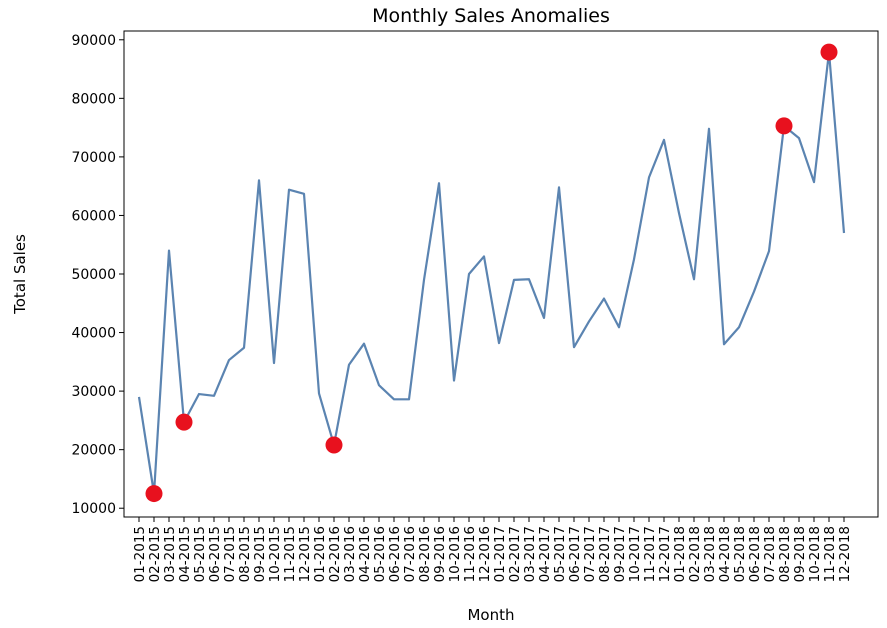 This screenshot has height=628, width=887. Describe the element at coordinates (575, 554) in the screenshot. I see `x-tick-label: 06-2017` at that location.